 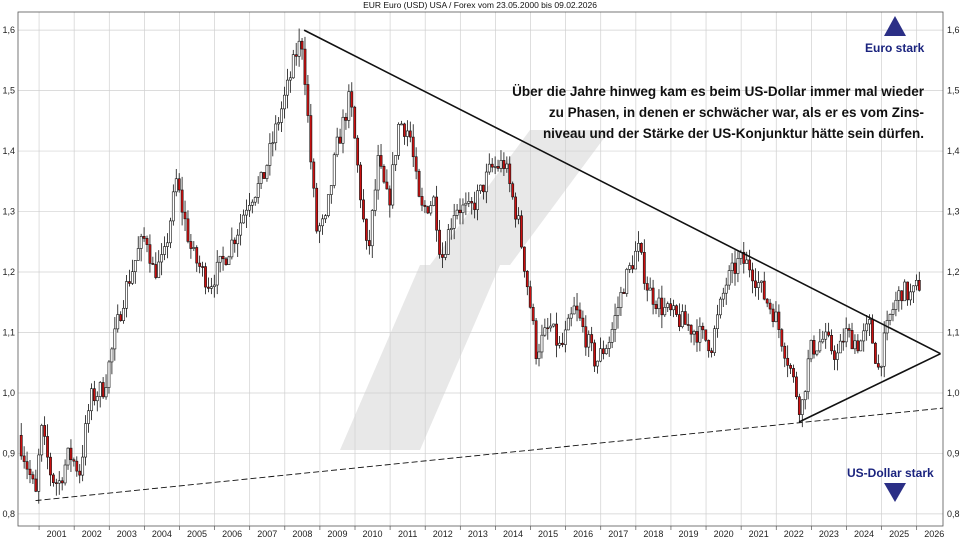 What do you see at coordinates (864, 534) in the screenshot?
I see `x-tick-label: 2024` at bounding box center [864, 534].